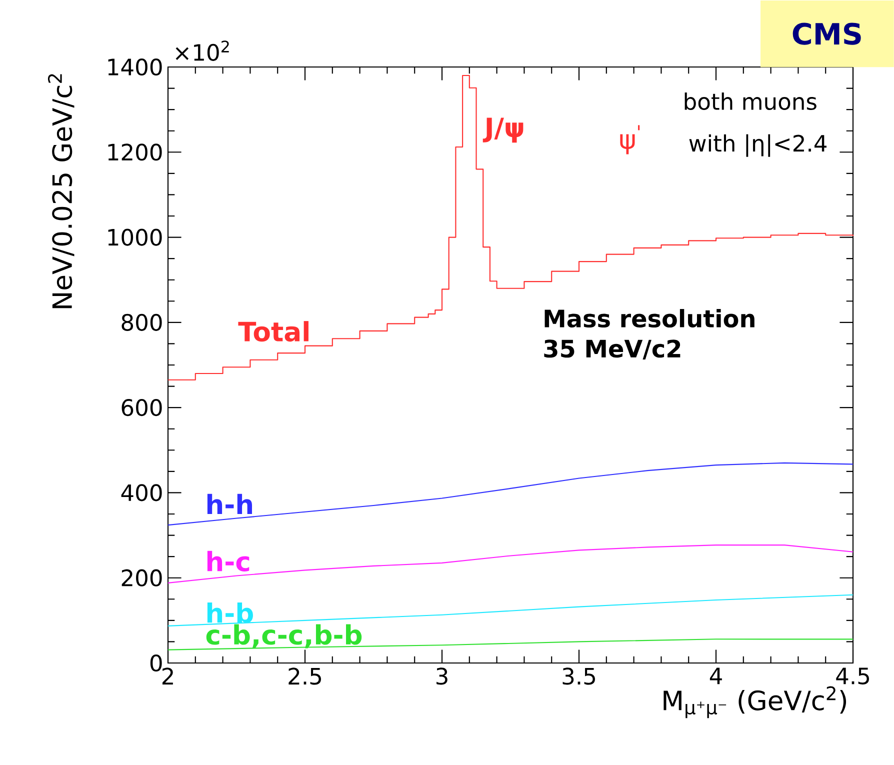 The height and width of the screenshot is (765, 894). I want to click on x-tick-label: 2, so click(167, 676).